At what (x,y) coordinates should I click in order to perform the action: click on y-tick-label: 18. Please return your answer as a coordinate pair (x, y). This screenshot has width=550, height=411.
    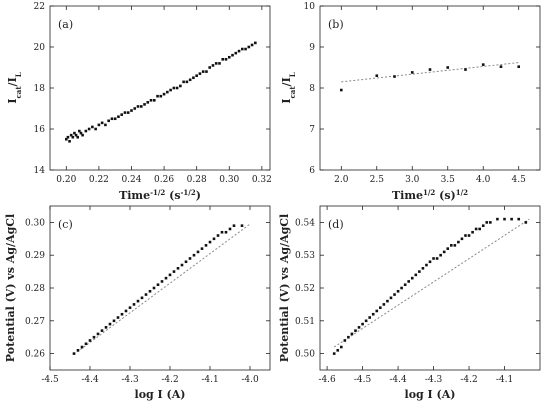
    Looking at the image, I should click on (40, 89).